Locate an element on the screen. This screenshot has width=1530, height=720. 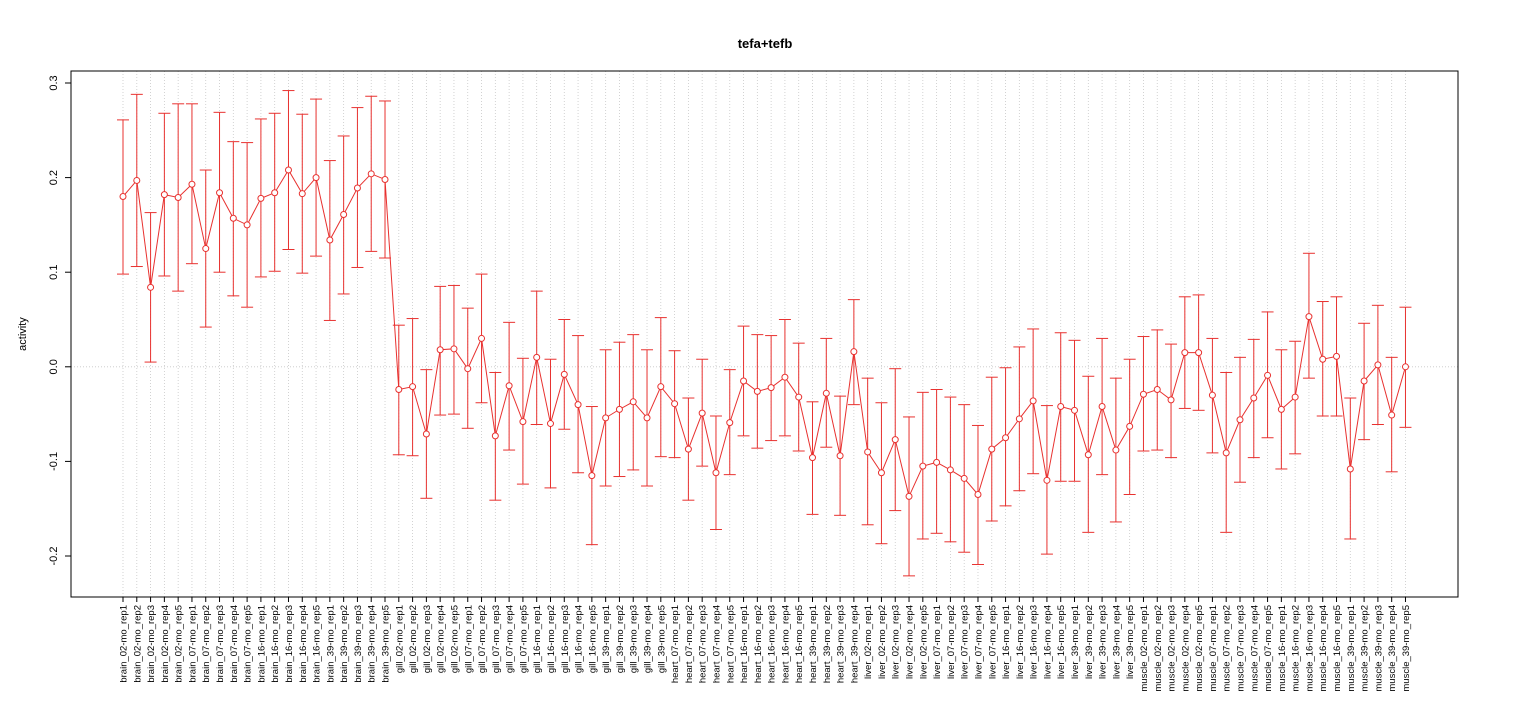
x-tick-label: liver_07-mo_rep5 is located at coordinates (992, 642).